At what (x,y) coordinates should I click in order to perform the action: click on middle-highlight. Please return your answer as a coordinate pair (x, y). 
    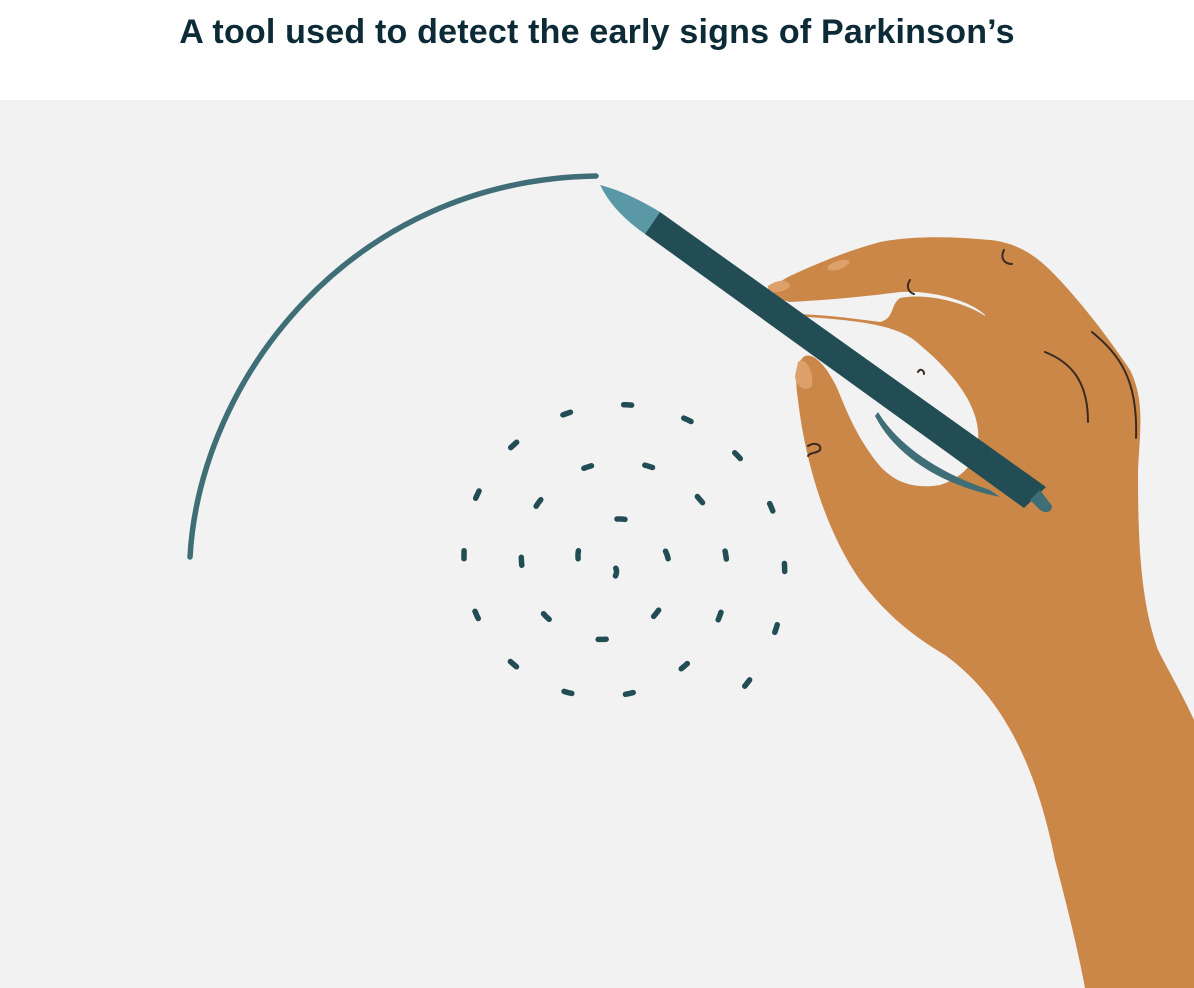
    Looking at the image, I should click on (839, 265).